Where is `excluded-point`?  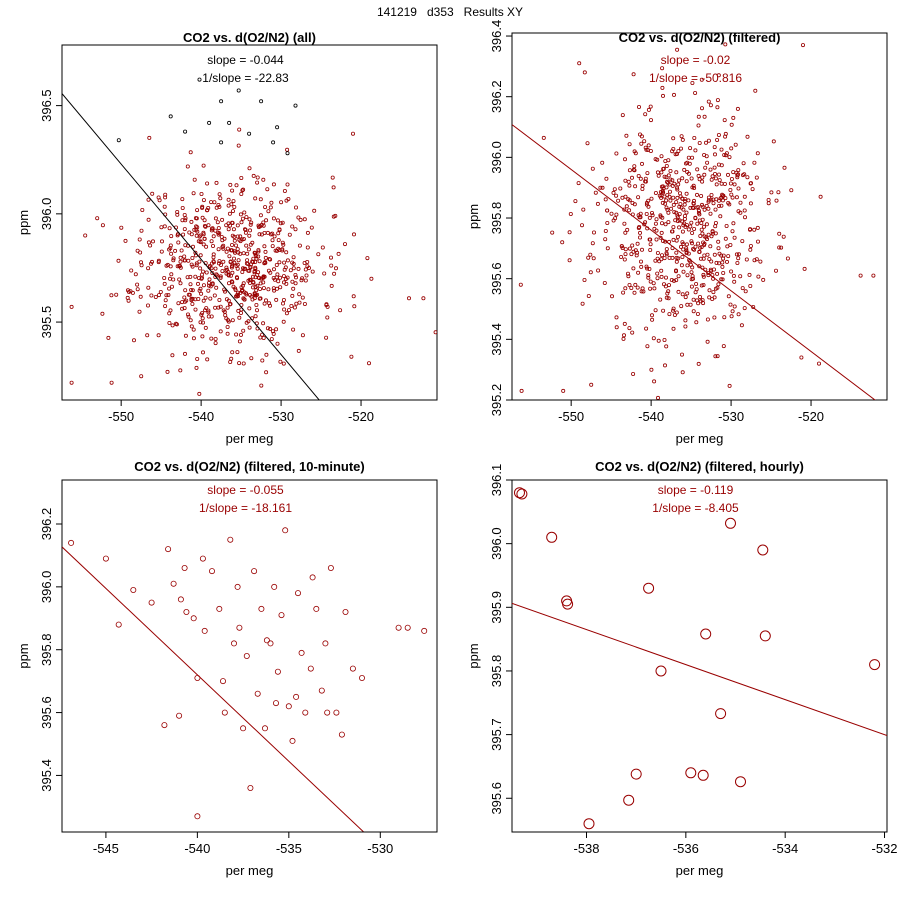
excluded-point is located at coordinates (221, 101).